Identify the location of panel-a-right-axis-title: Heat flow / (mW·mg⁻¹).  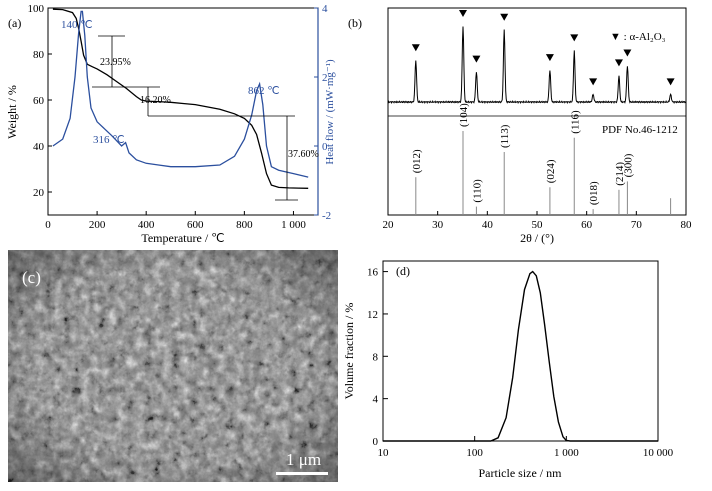
(330, 112).